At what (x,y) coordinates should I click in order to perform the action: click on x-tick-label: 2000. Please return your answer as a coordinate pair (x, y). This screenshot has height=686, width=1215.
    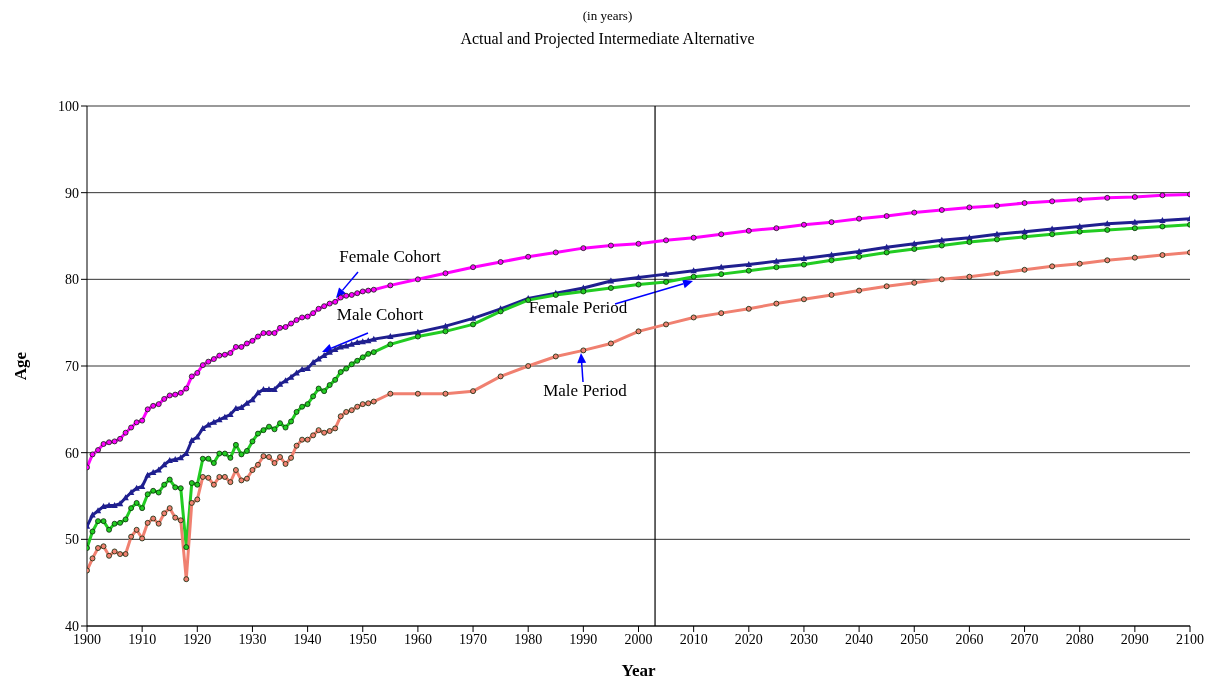
    Looking at the image, I should click on (638, 639).